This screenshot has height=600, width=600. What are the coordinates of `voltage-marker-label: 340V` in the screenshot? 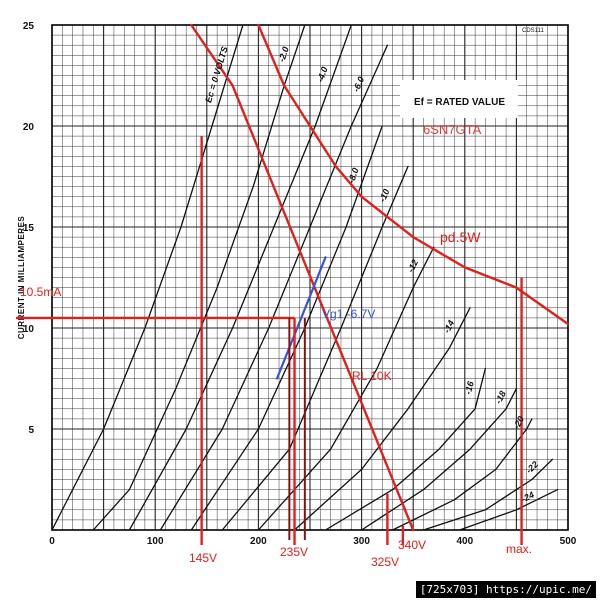 It's located at (412, 545).